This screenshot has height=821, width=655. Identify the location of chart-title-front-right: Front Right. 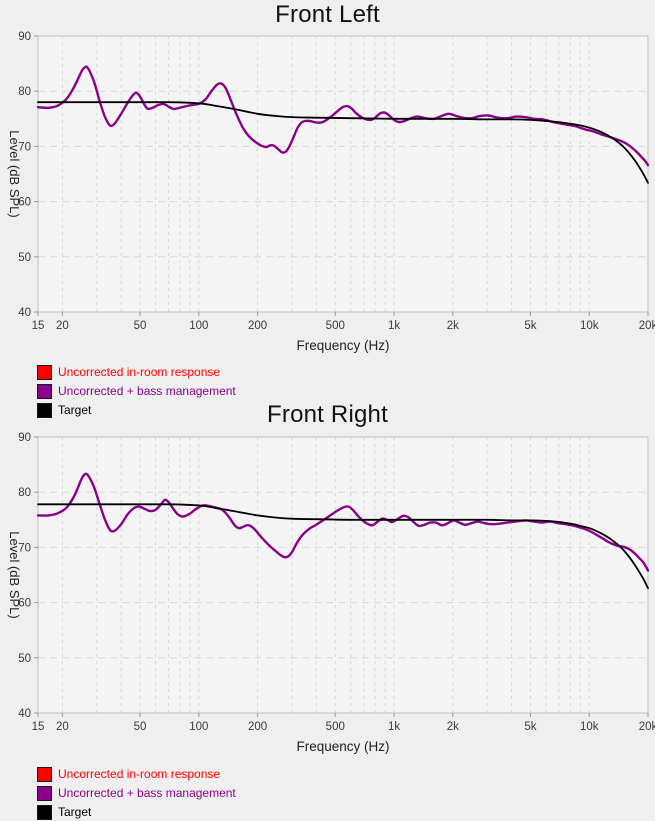
(327, 414).